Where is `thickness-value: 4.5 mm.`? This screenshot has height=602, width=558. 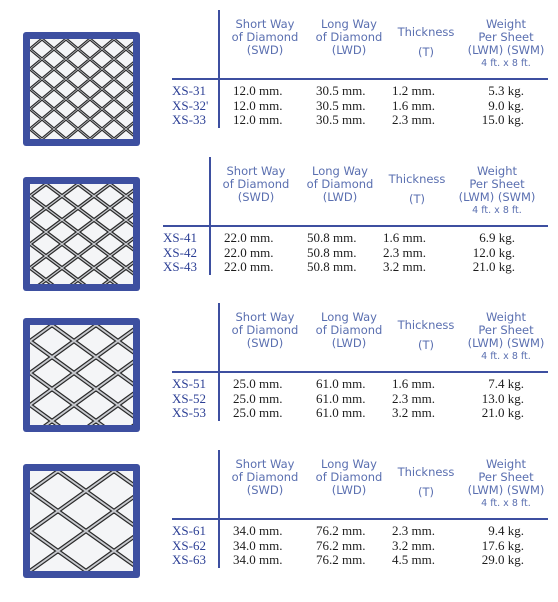 thickness-value: 4.5 mm. is located at coordinates (413, 559).